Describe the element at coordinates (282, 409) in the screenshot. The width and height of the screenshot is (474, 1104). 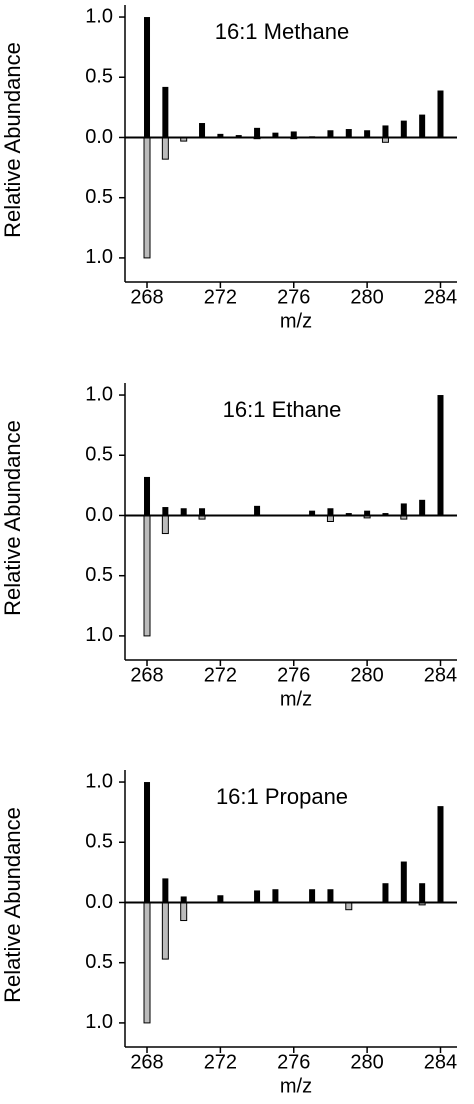
I see `panel-title: 16:1 Ethane` at that location.